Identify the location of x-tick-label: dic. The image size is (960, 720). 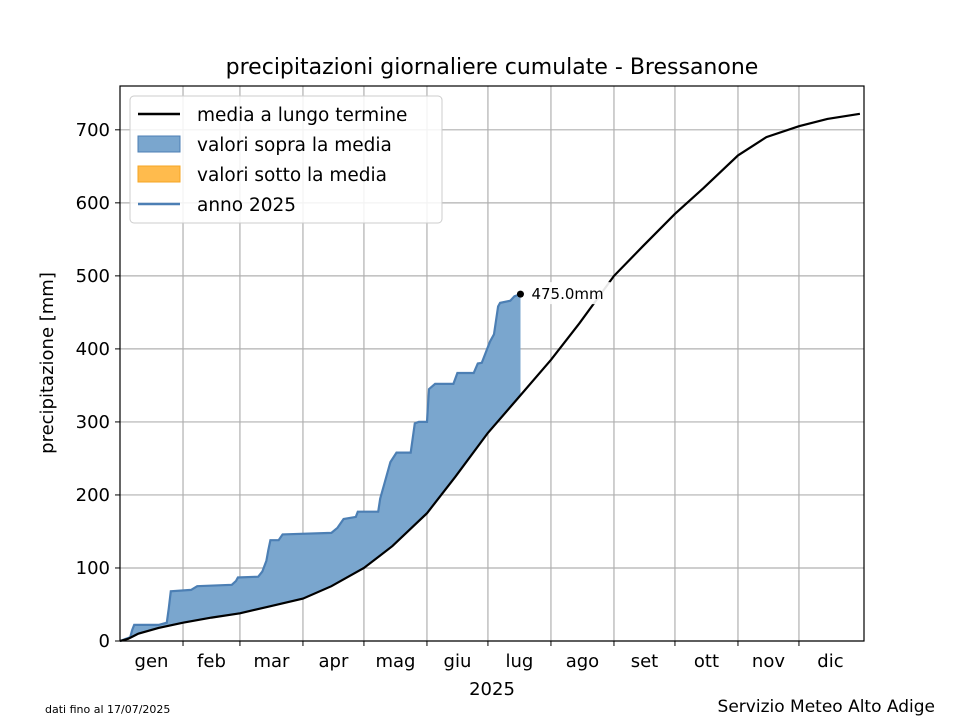
(830, 661).